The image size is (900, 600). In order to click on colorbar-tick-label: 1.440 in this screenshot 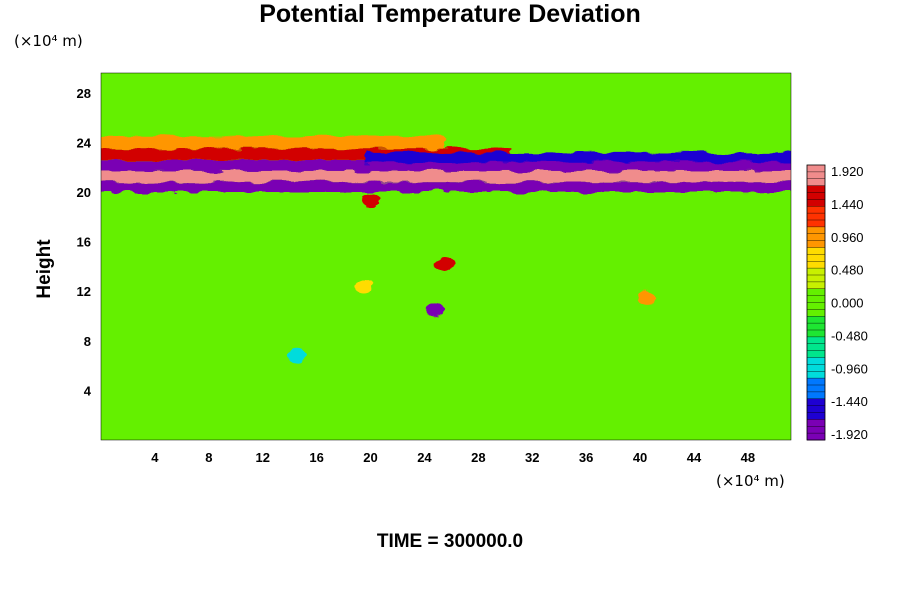, I will do `click(847, 204)`.